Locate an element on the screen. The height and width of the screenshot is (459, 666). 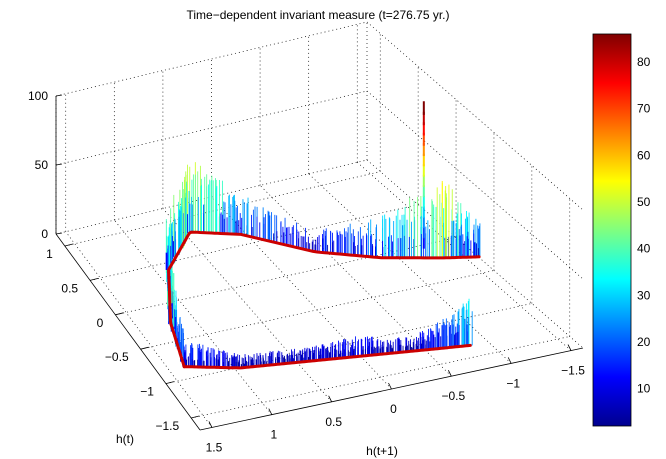
y-tick-label: 1 is located at coordinates (49, 254).